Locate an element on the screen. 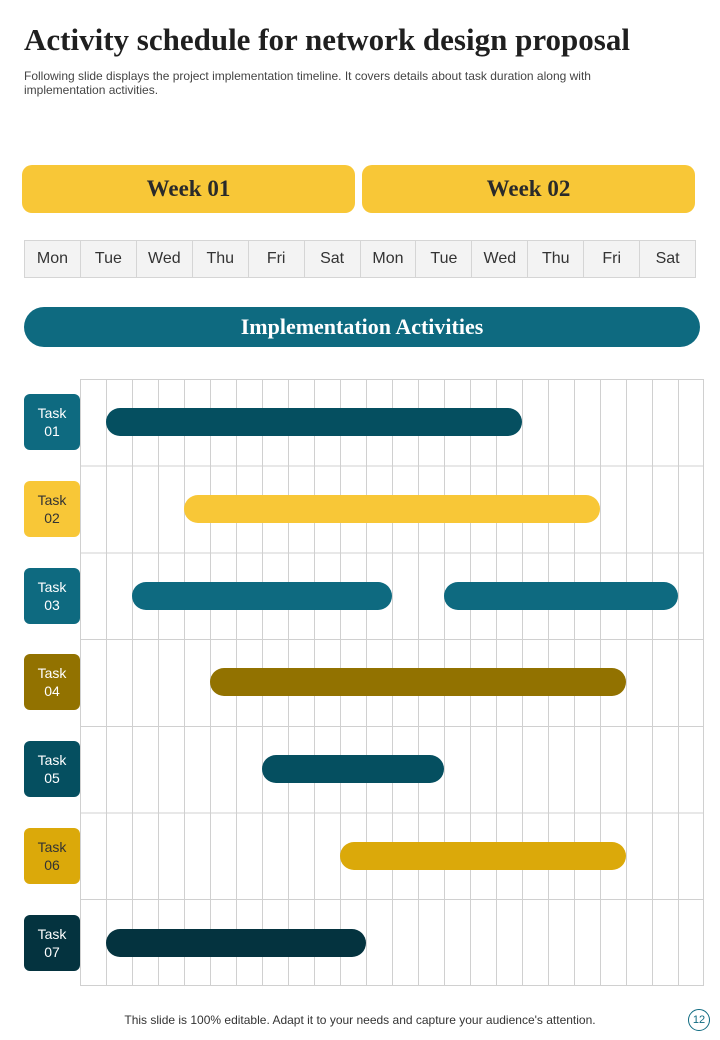 The height and width of the screenshot is (1040, 720). week-header-2: Week 02 is located at coordinates (528, 189).